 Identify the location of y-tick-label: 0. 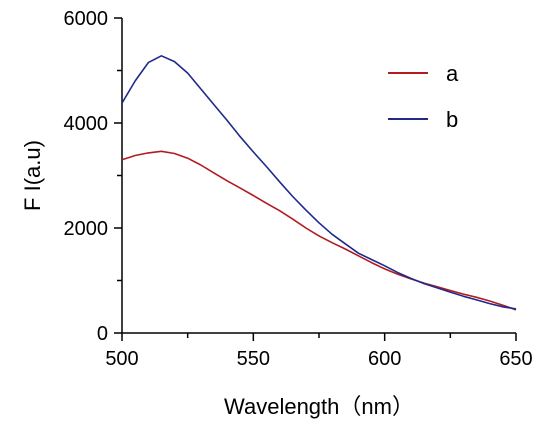
(102, 334).